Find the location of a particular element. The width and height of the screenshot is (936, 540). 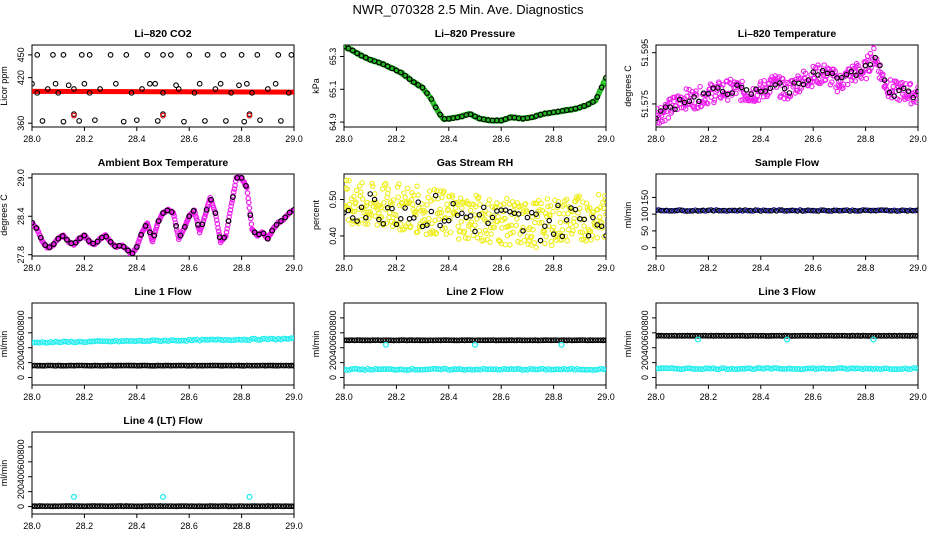

x-tick-label: 28.8 is located at coordinates (554, 139).